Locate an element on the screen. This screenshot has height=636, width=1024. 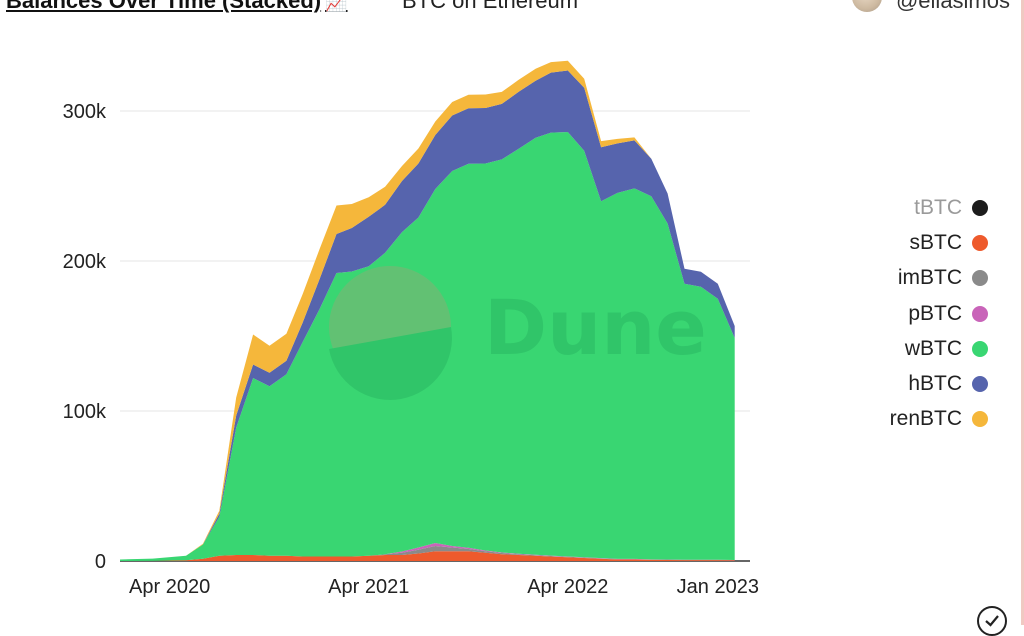
legend-item-renbtc: renBTC is located at coordinates (939, 419).